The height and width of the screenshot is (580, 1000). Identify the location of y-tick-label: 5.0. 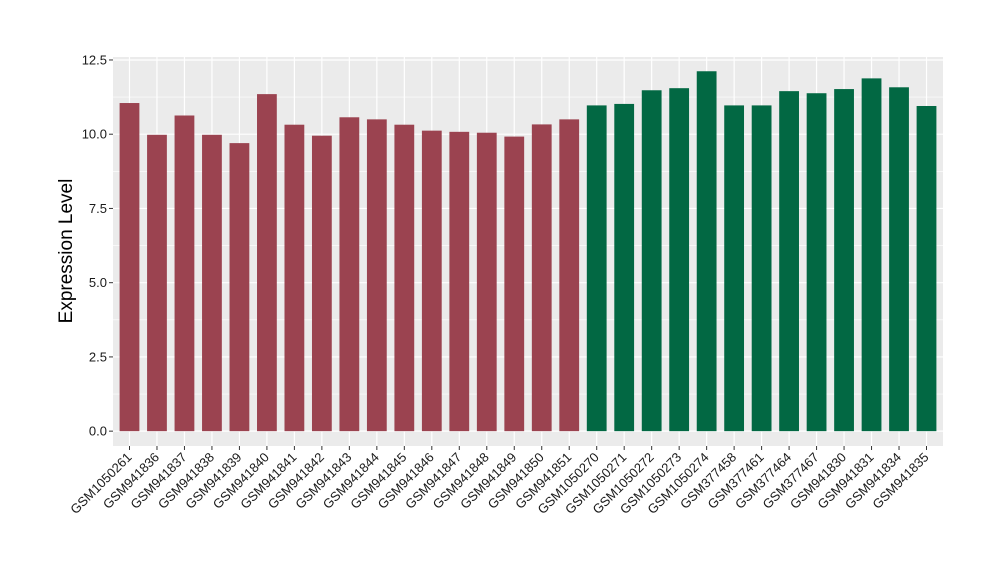
(98, 282).